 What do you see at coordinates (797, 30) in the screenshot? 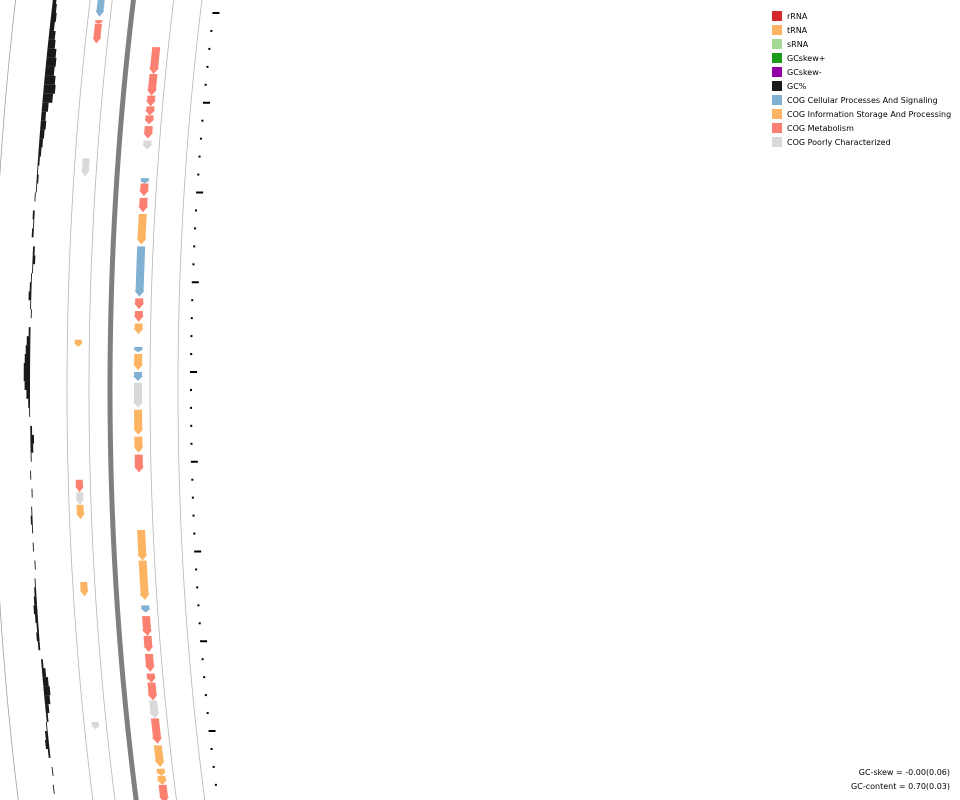
I see `legend-label: tRNA` at bounding box center [797, 30].